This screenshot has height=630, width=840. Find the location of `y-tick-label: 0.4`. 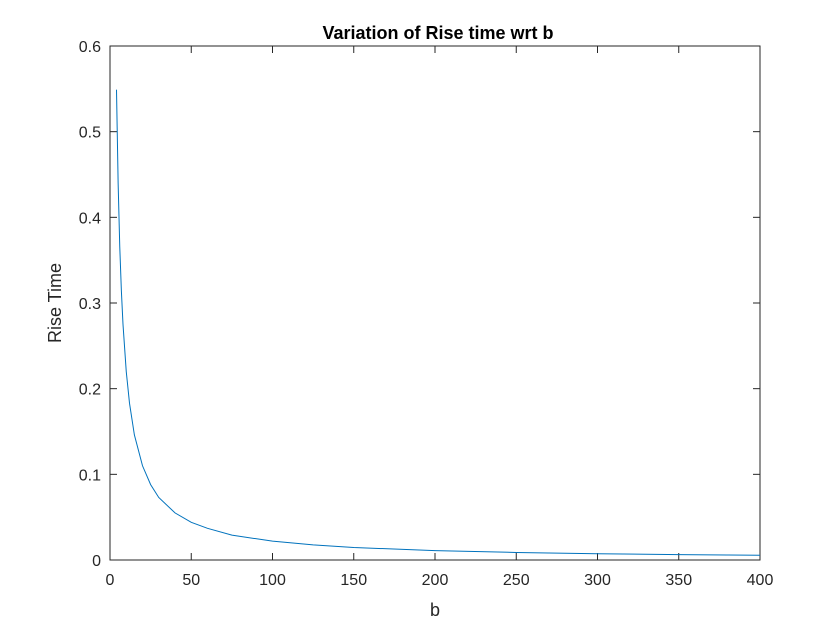

y-tick-label: 0.4 is located at coordinates (90, 218).